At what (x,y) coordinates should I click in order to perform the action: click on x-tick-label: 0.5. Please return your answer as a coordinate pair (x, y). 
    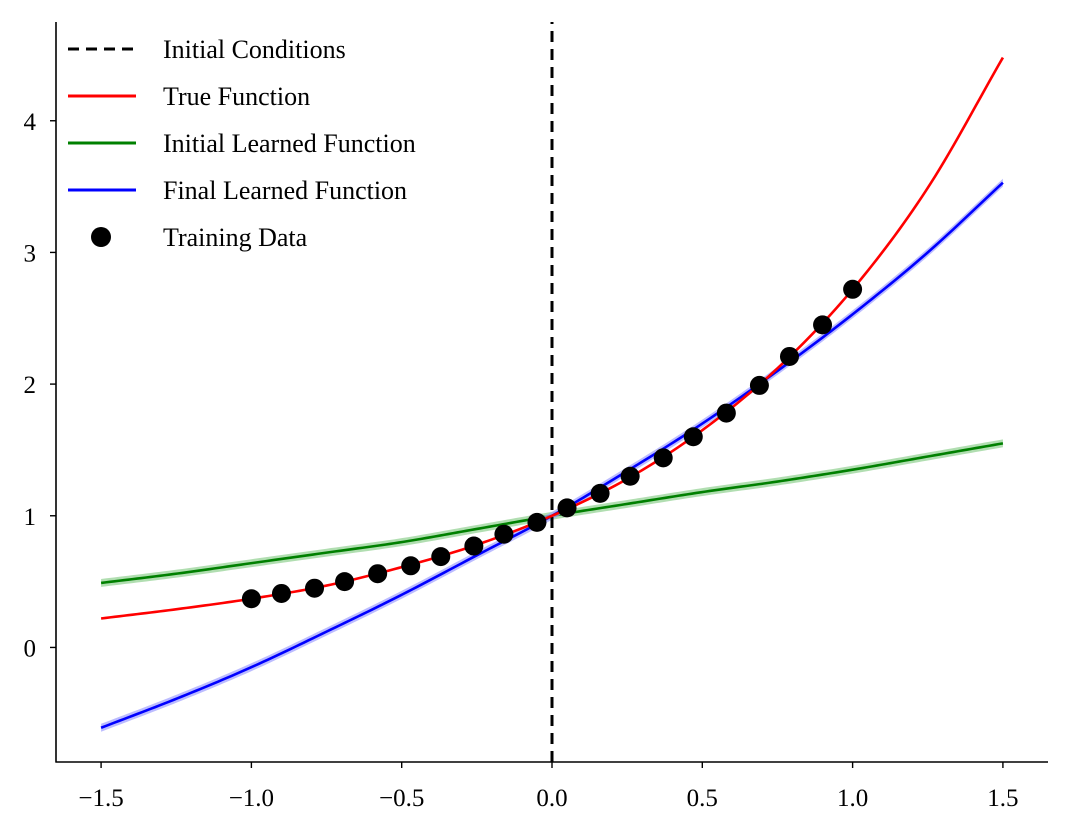
    Looking at the image, I should click on (702, 798).